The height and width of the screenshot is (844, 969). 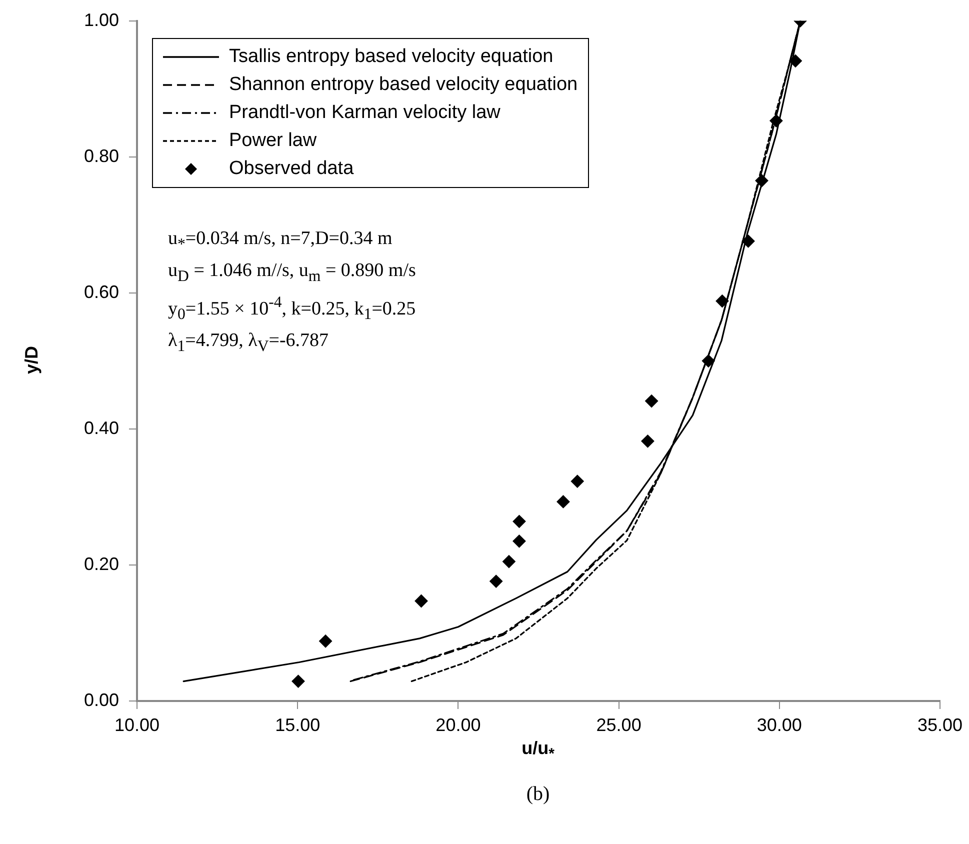 I want to click on legend-label: Power law, so click(x=273, y=141).